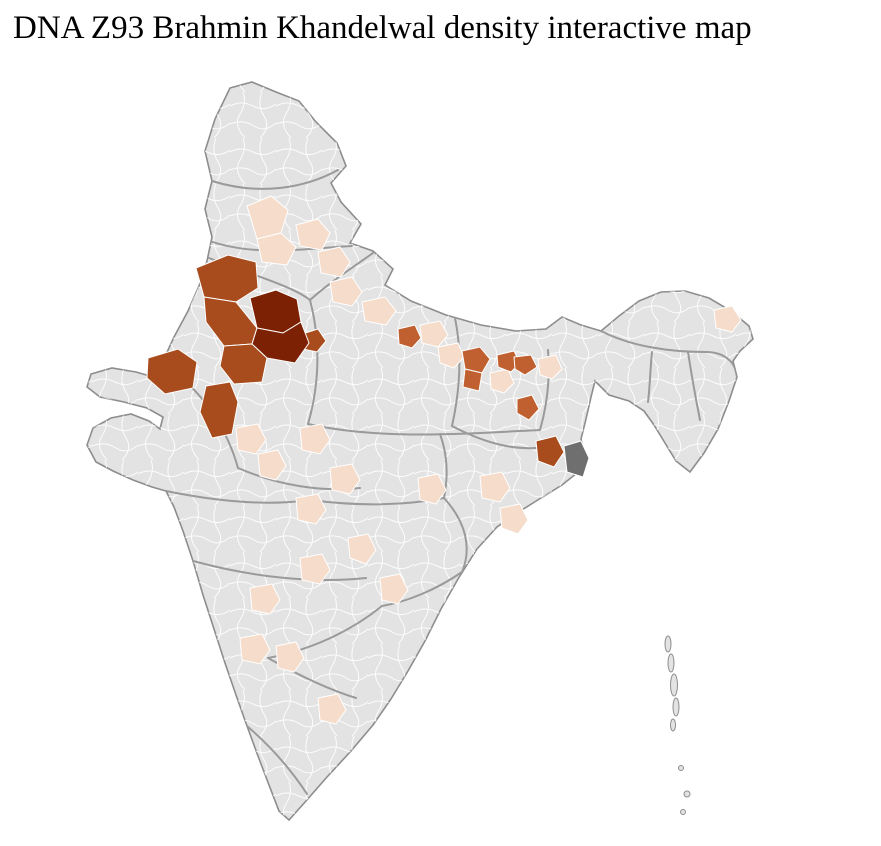  Describe the element at coordinates (355, 361) in the screenshot. I see `districts-high-density` at that location.